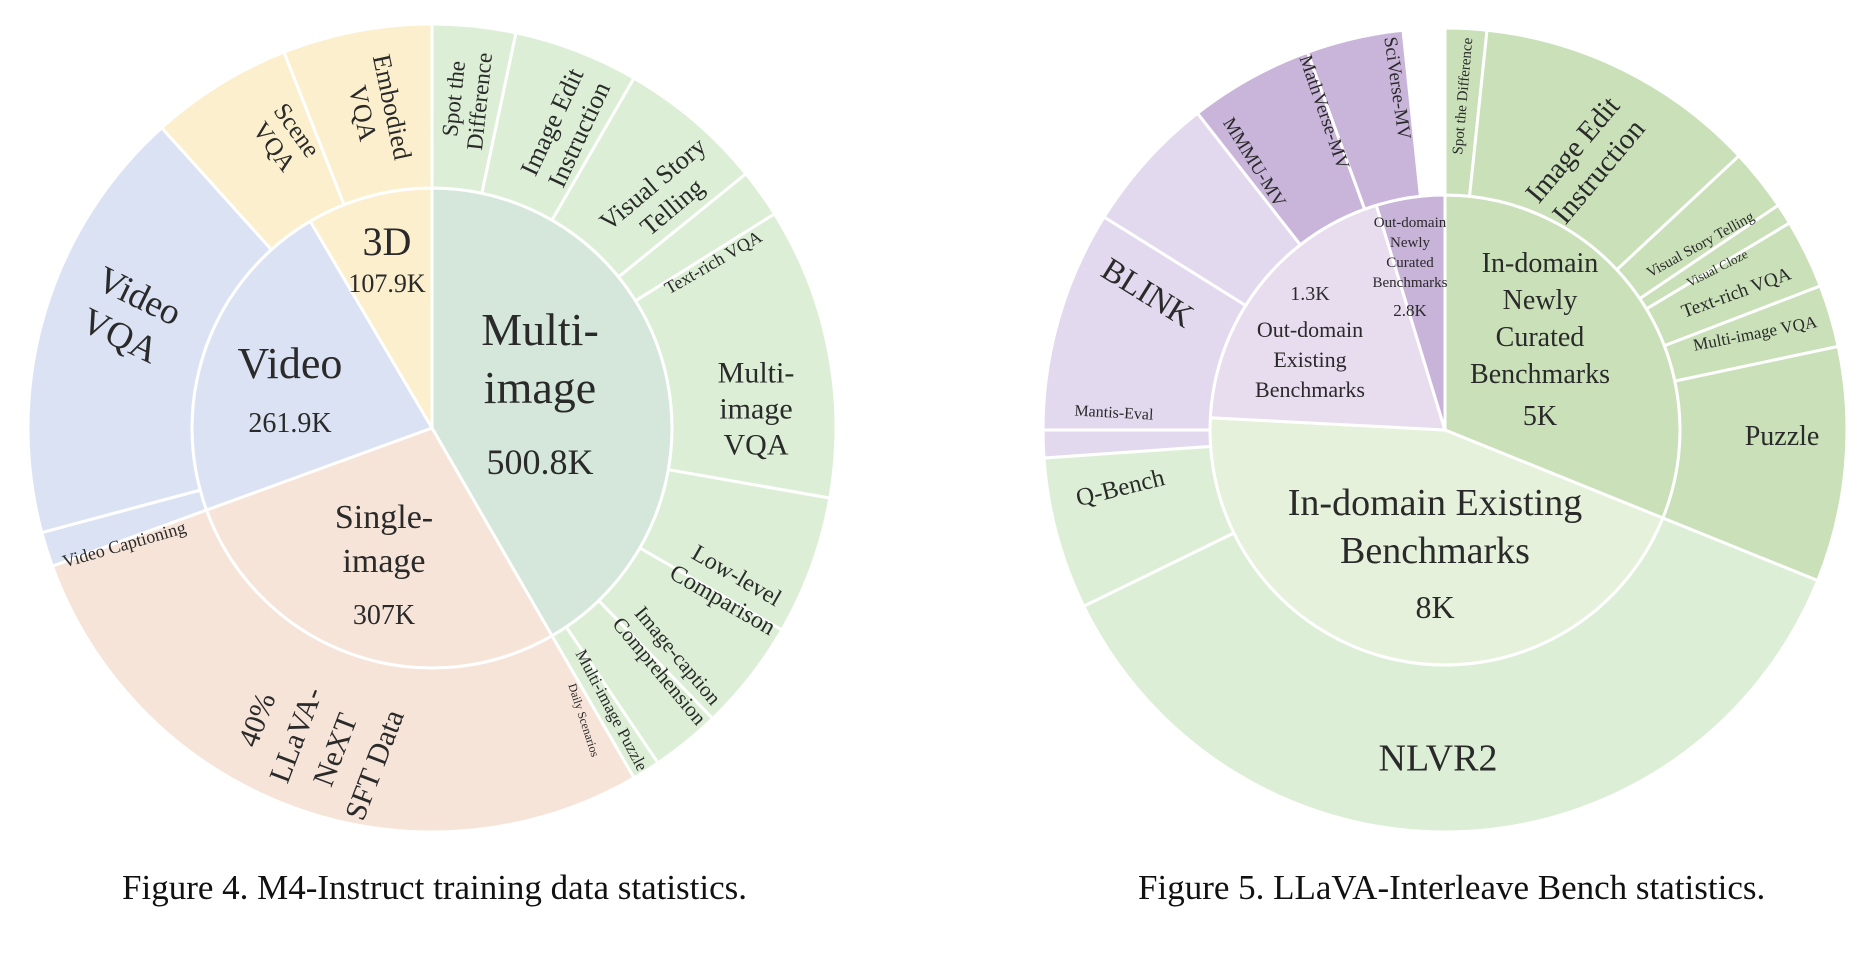  Describe the element at coordinates (384, 539) in the screenshot. I see `inner-label-single: Single-image` at that location.